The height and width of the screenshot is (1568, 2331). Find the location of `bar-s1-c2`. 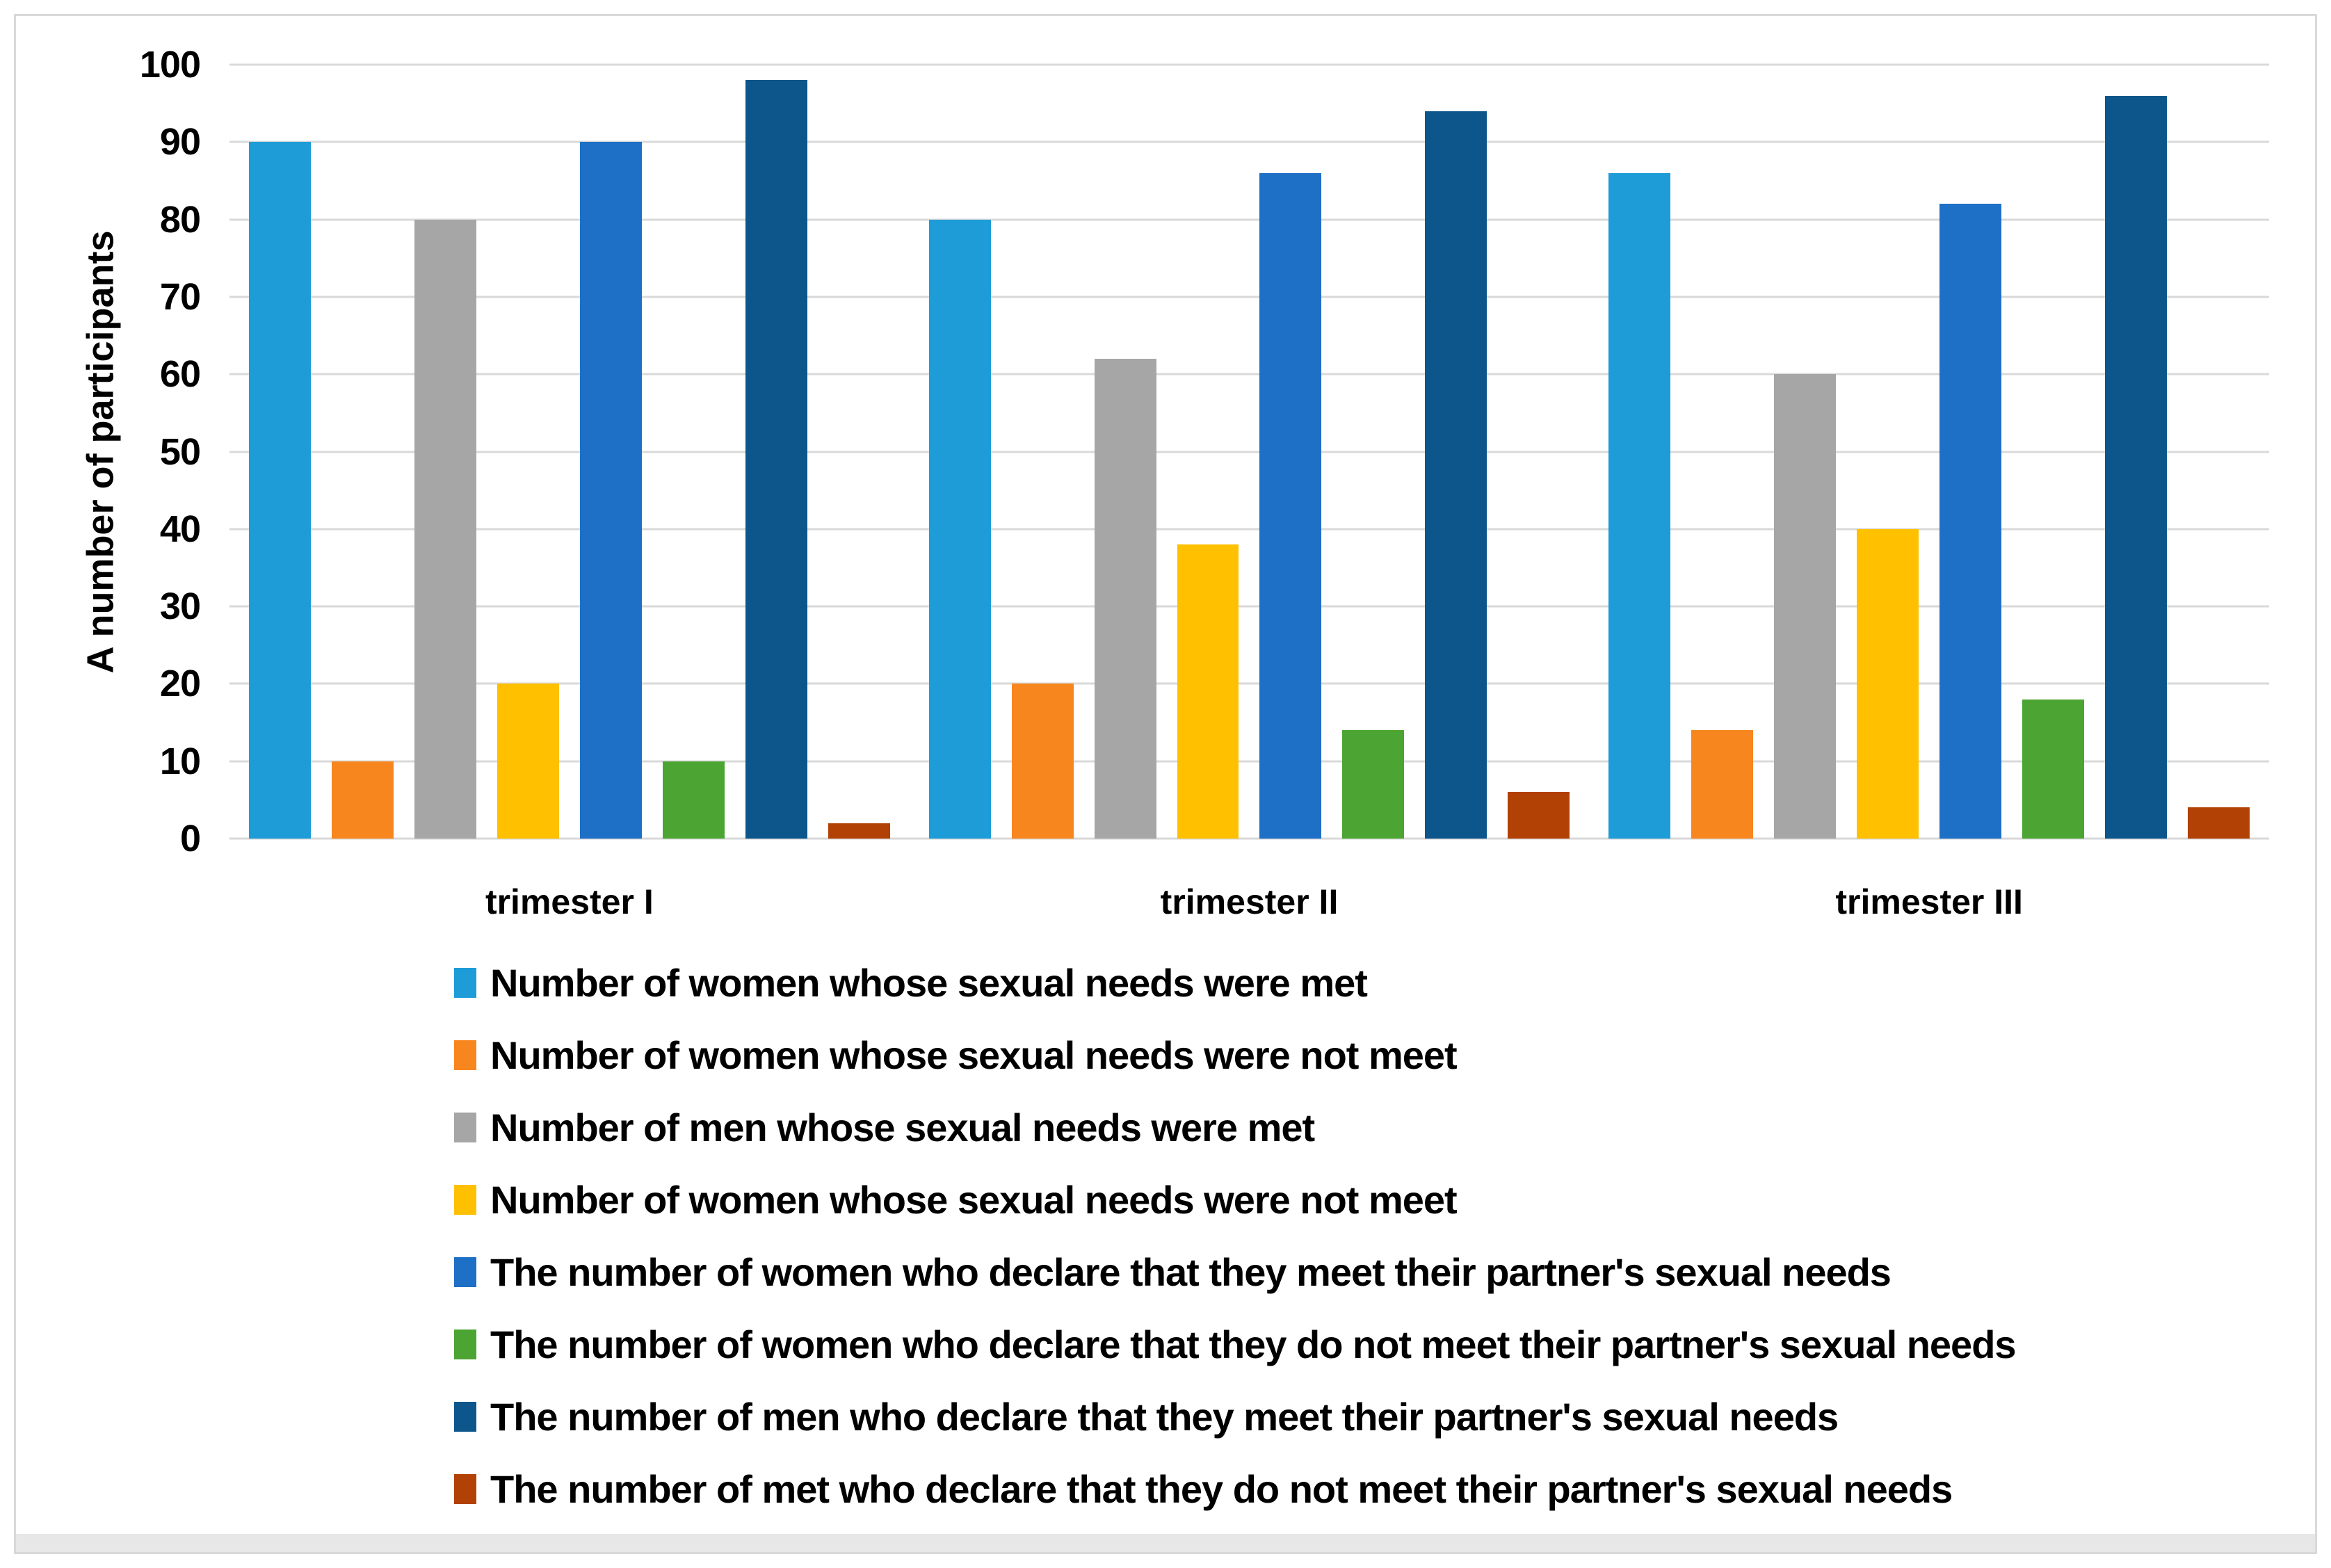

bar-s1-c2 is located at coordinates (959, 529).